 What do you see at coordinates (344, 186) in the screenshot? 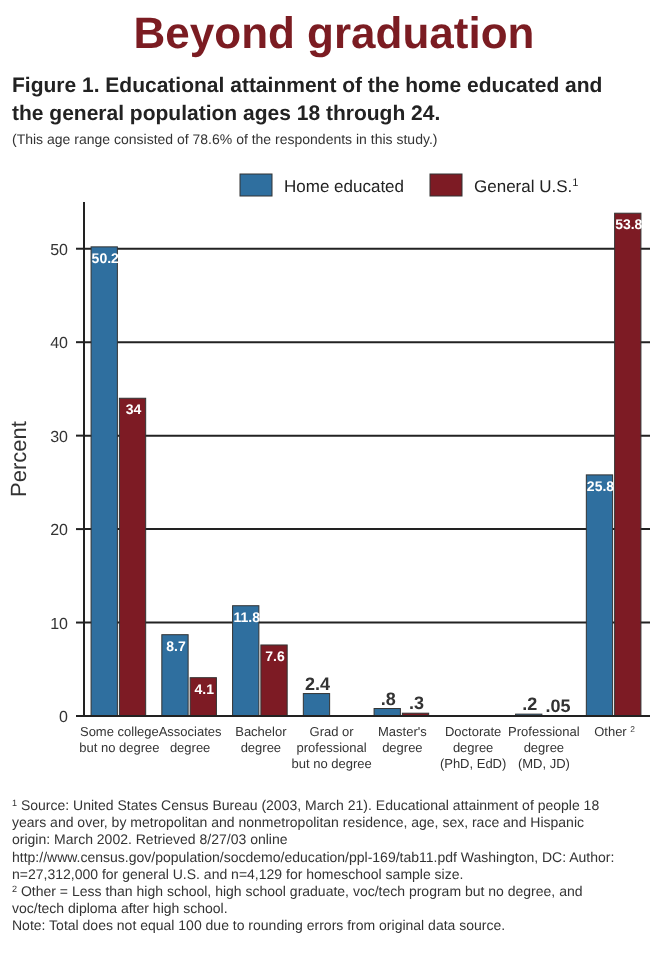
I see `legend-label: Home educated` at bounding box center [344, 186].